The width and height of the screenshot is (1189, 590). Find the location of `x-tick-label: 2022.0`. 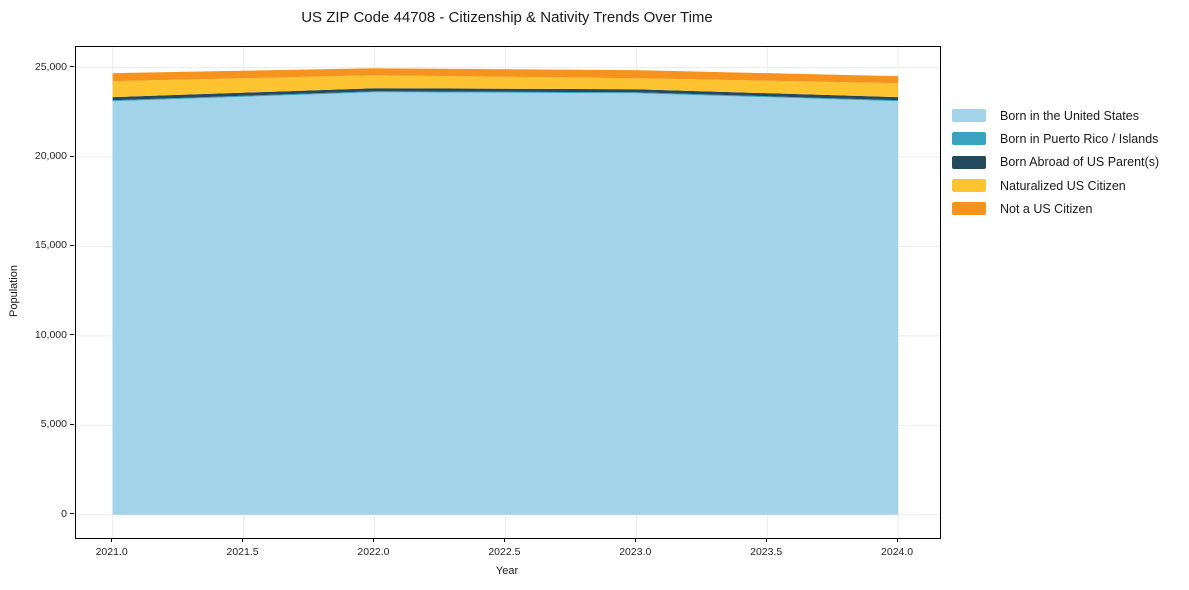

x-tick-label: 2022.0 is located at coordinates (373, 552).